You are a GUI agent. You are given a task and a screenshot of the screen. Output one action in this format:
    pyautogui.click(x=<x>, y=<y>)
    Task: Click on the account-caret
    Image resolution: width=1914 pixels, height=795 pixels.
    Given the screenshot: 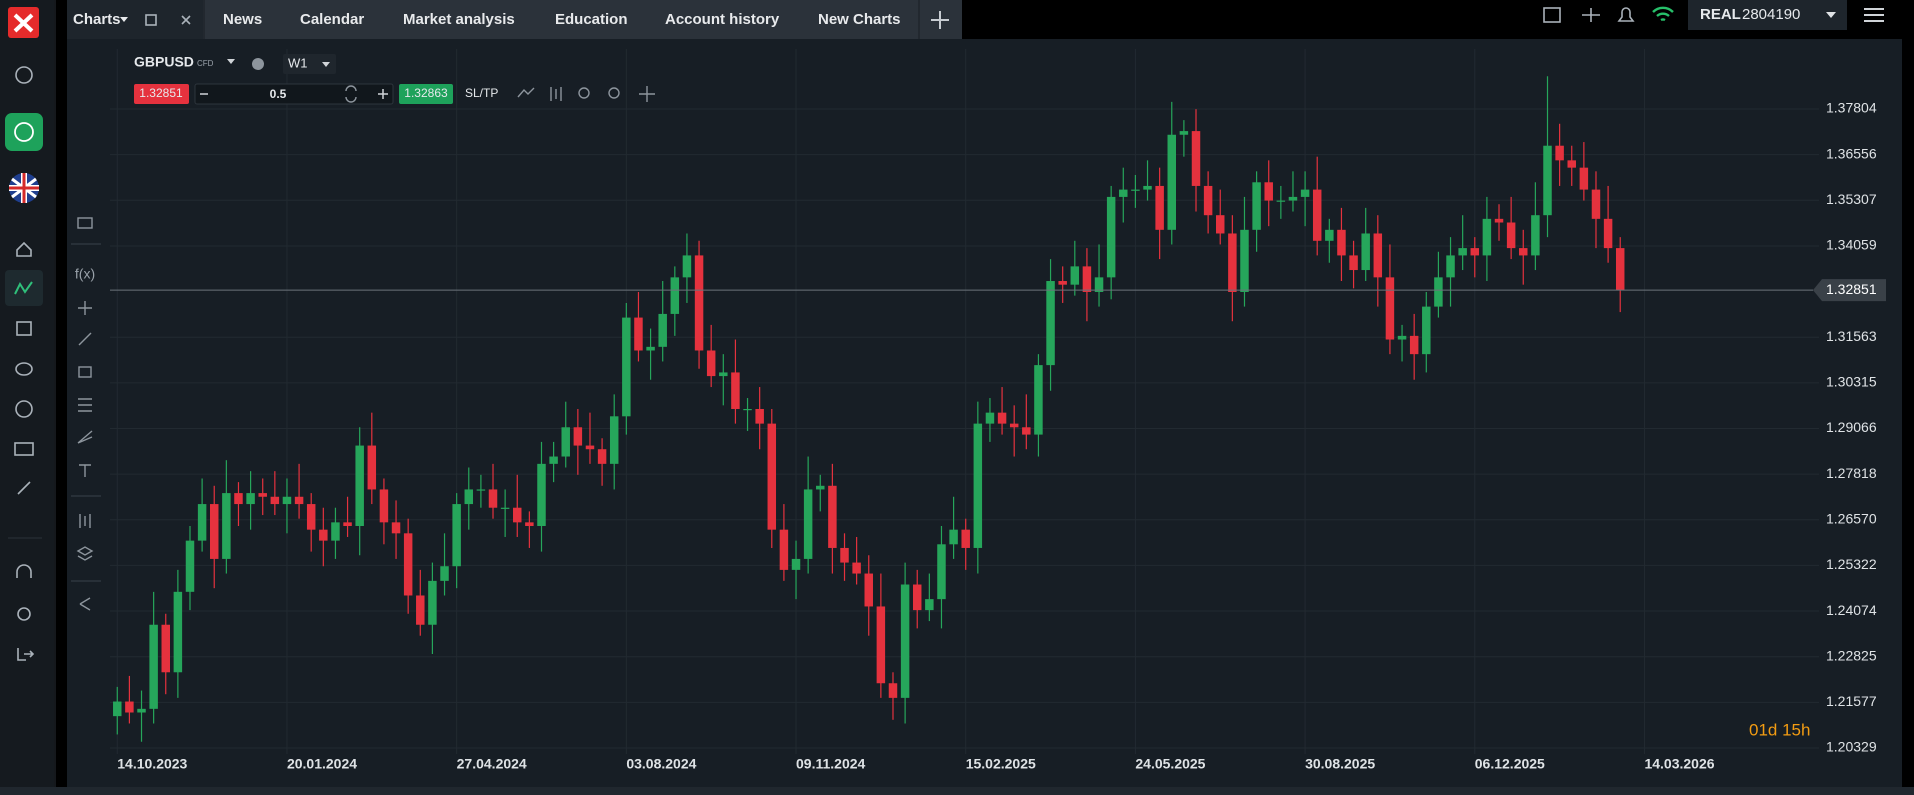 What is the action you would take?
    pyautogui.click(x=1831, y=15)
    